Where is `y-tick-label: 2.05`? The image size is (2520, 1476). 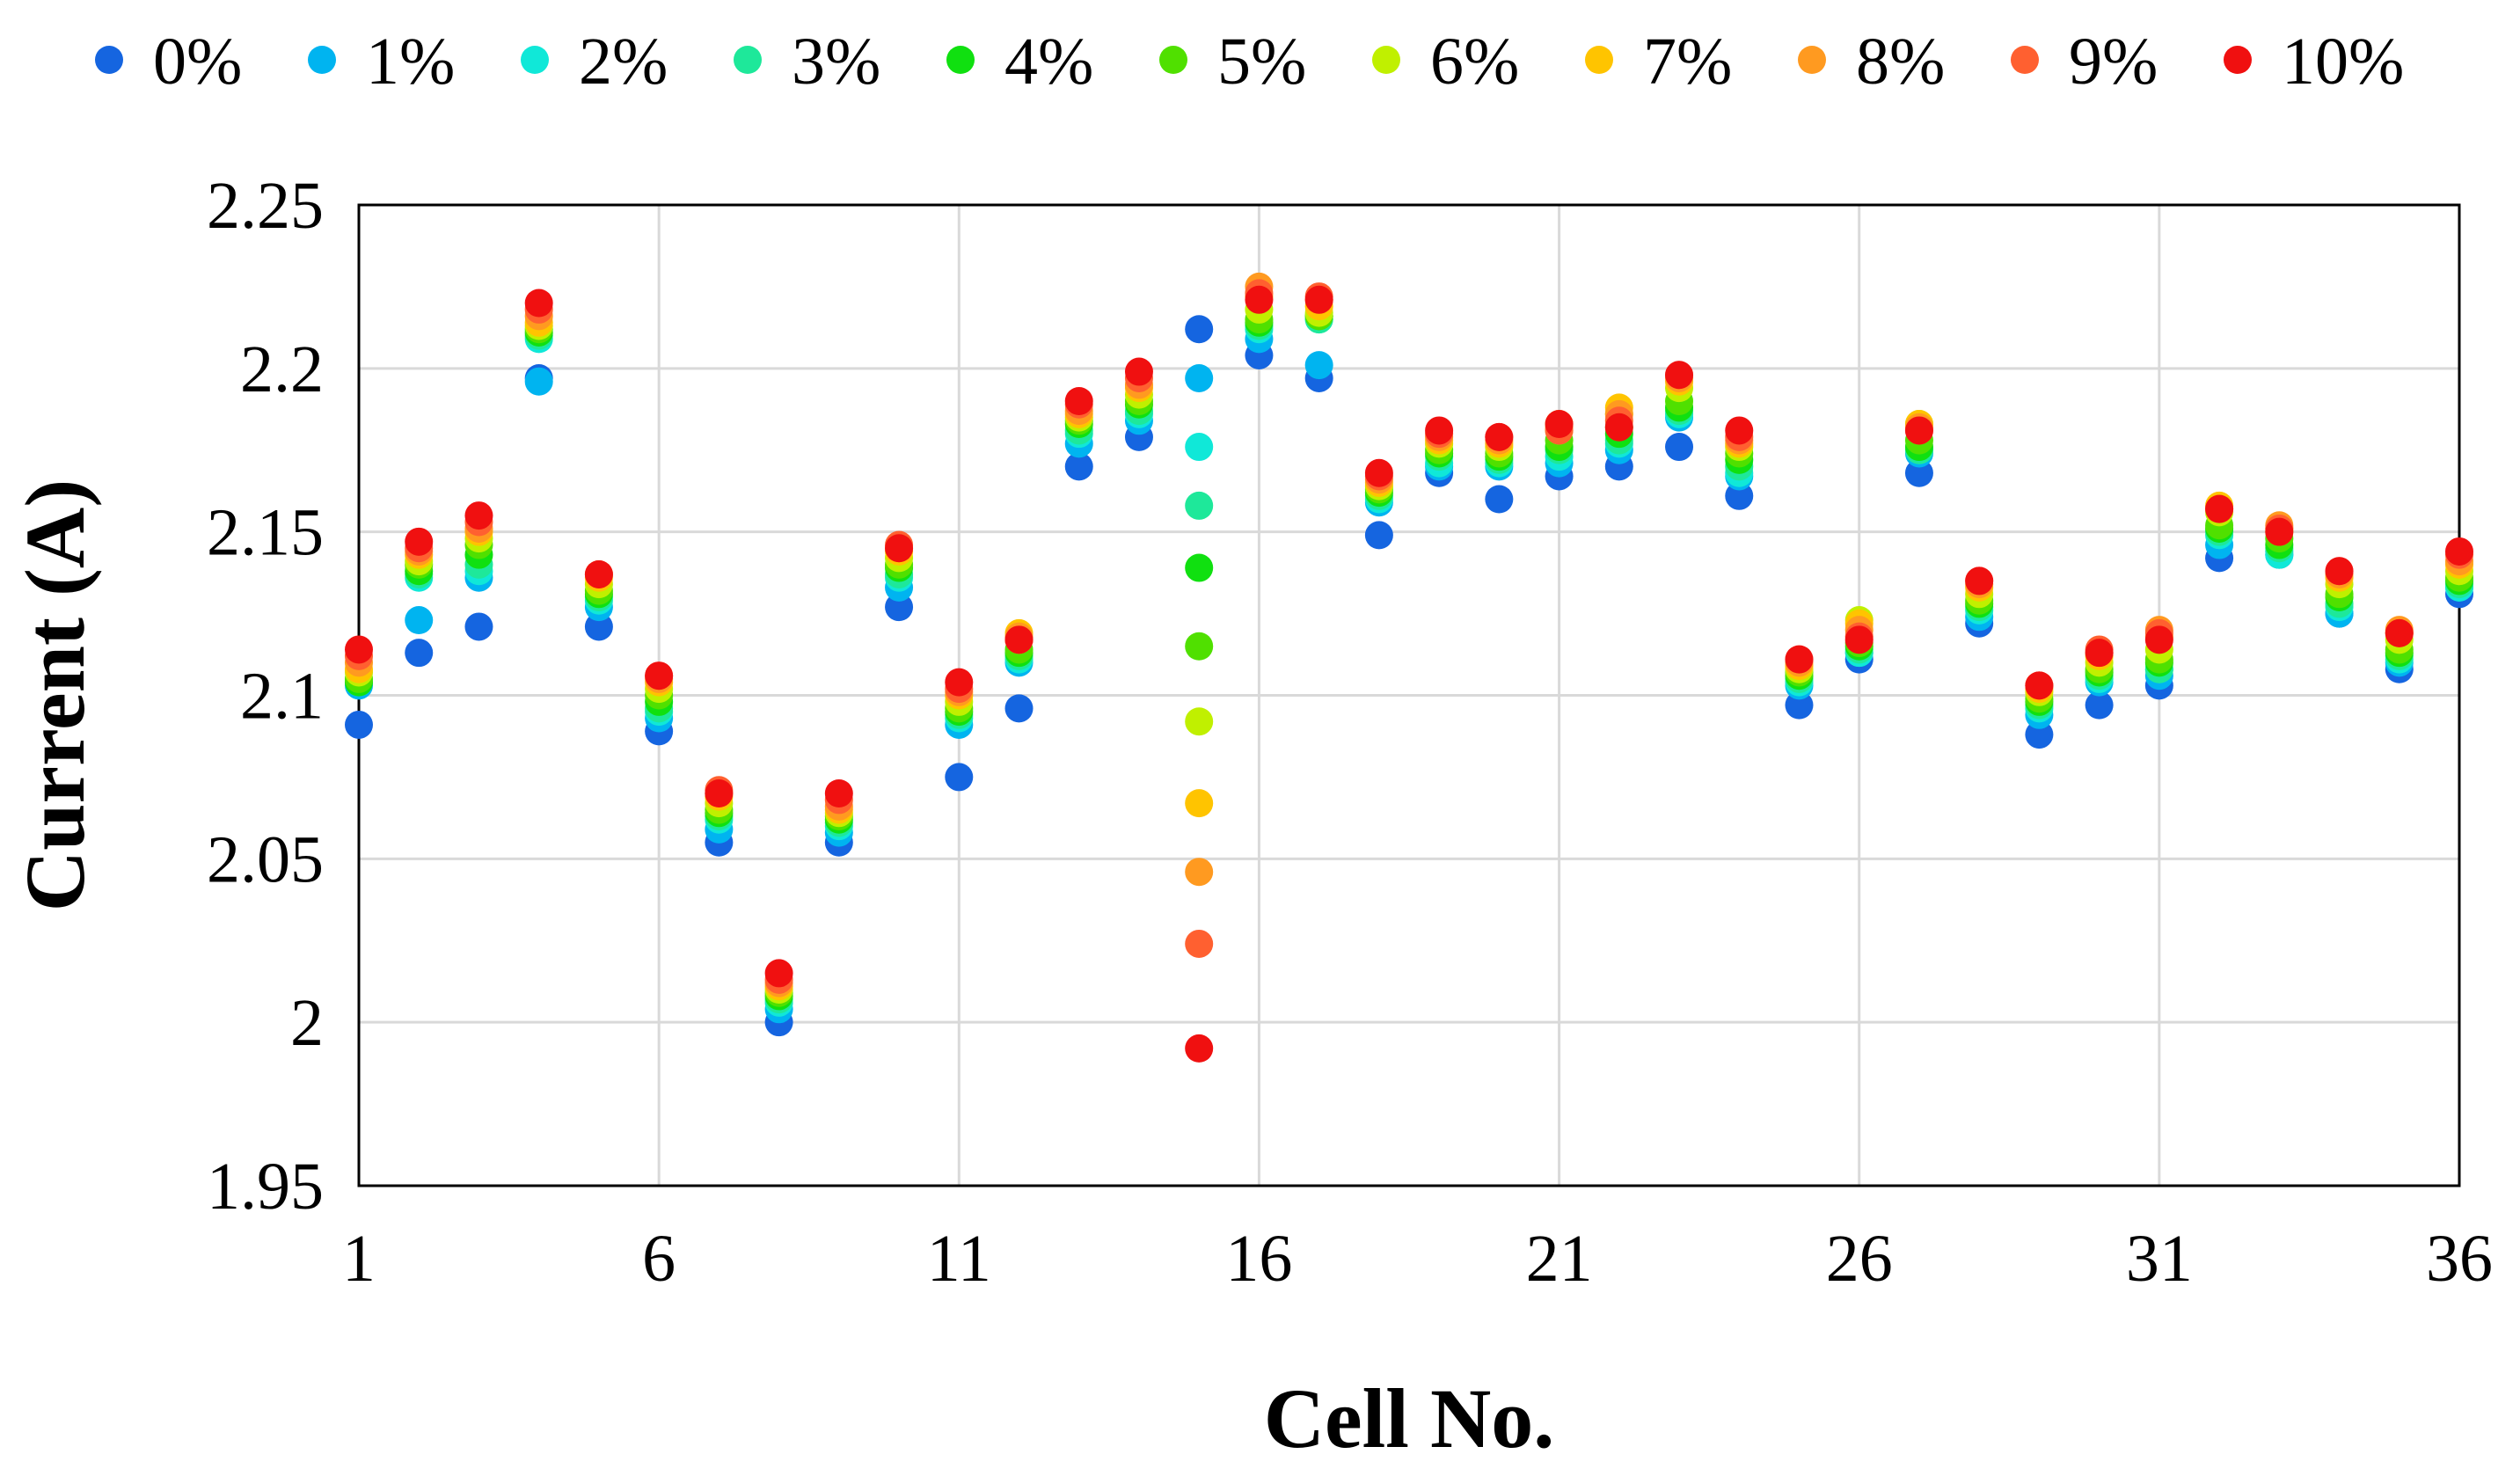 y-tick-label: 2.05 is located at coordinates (265, 859).